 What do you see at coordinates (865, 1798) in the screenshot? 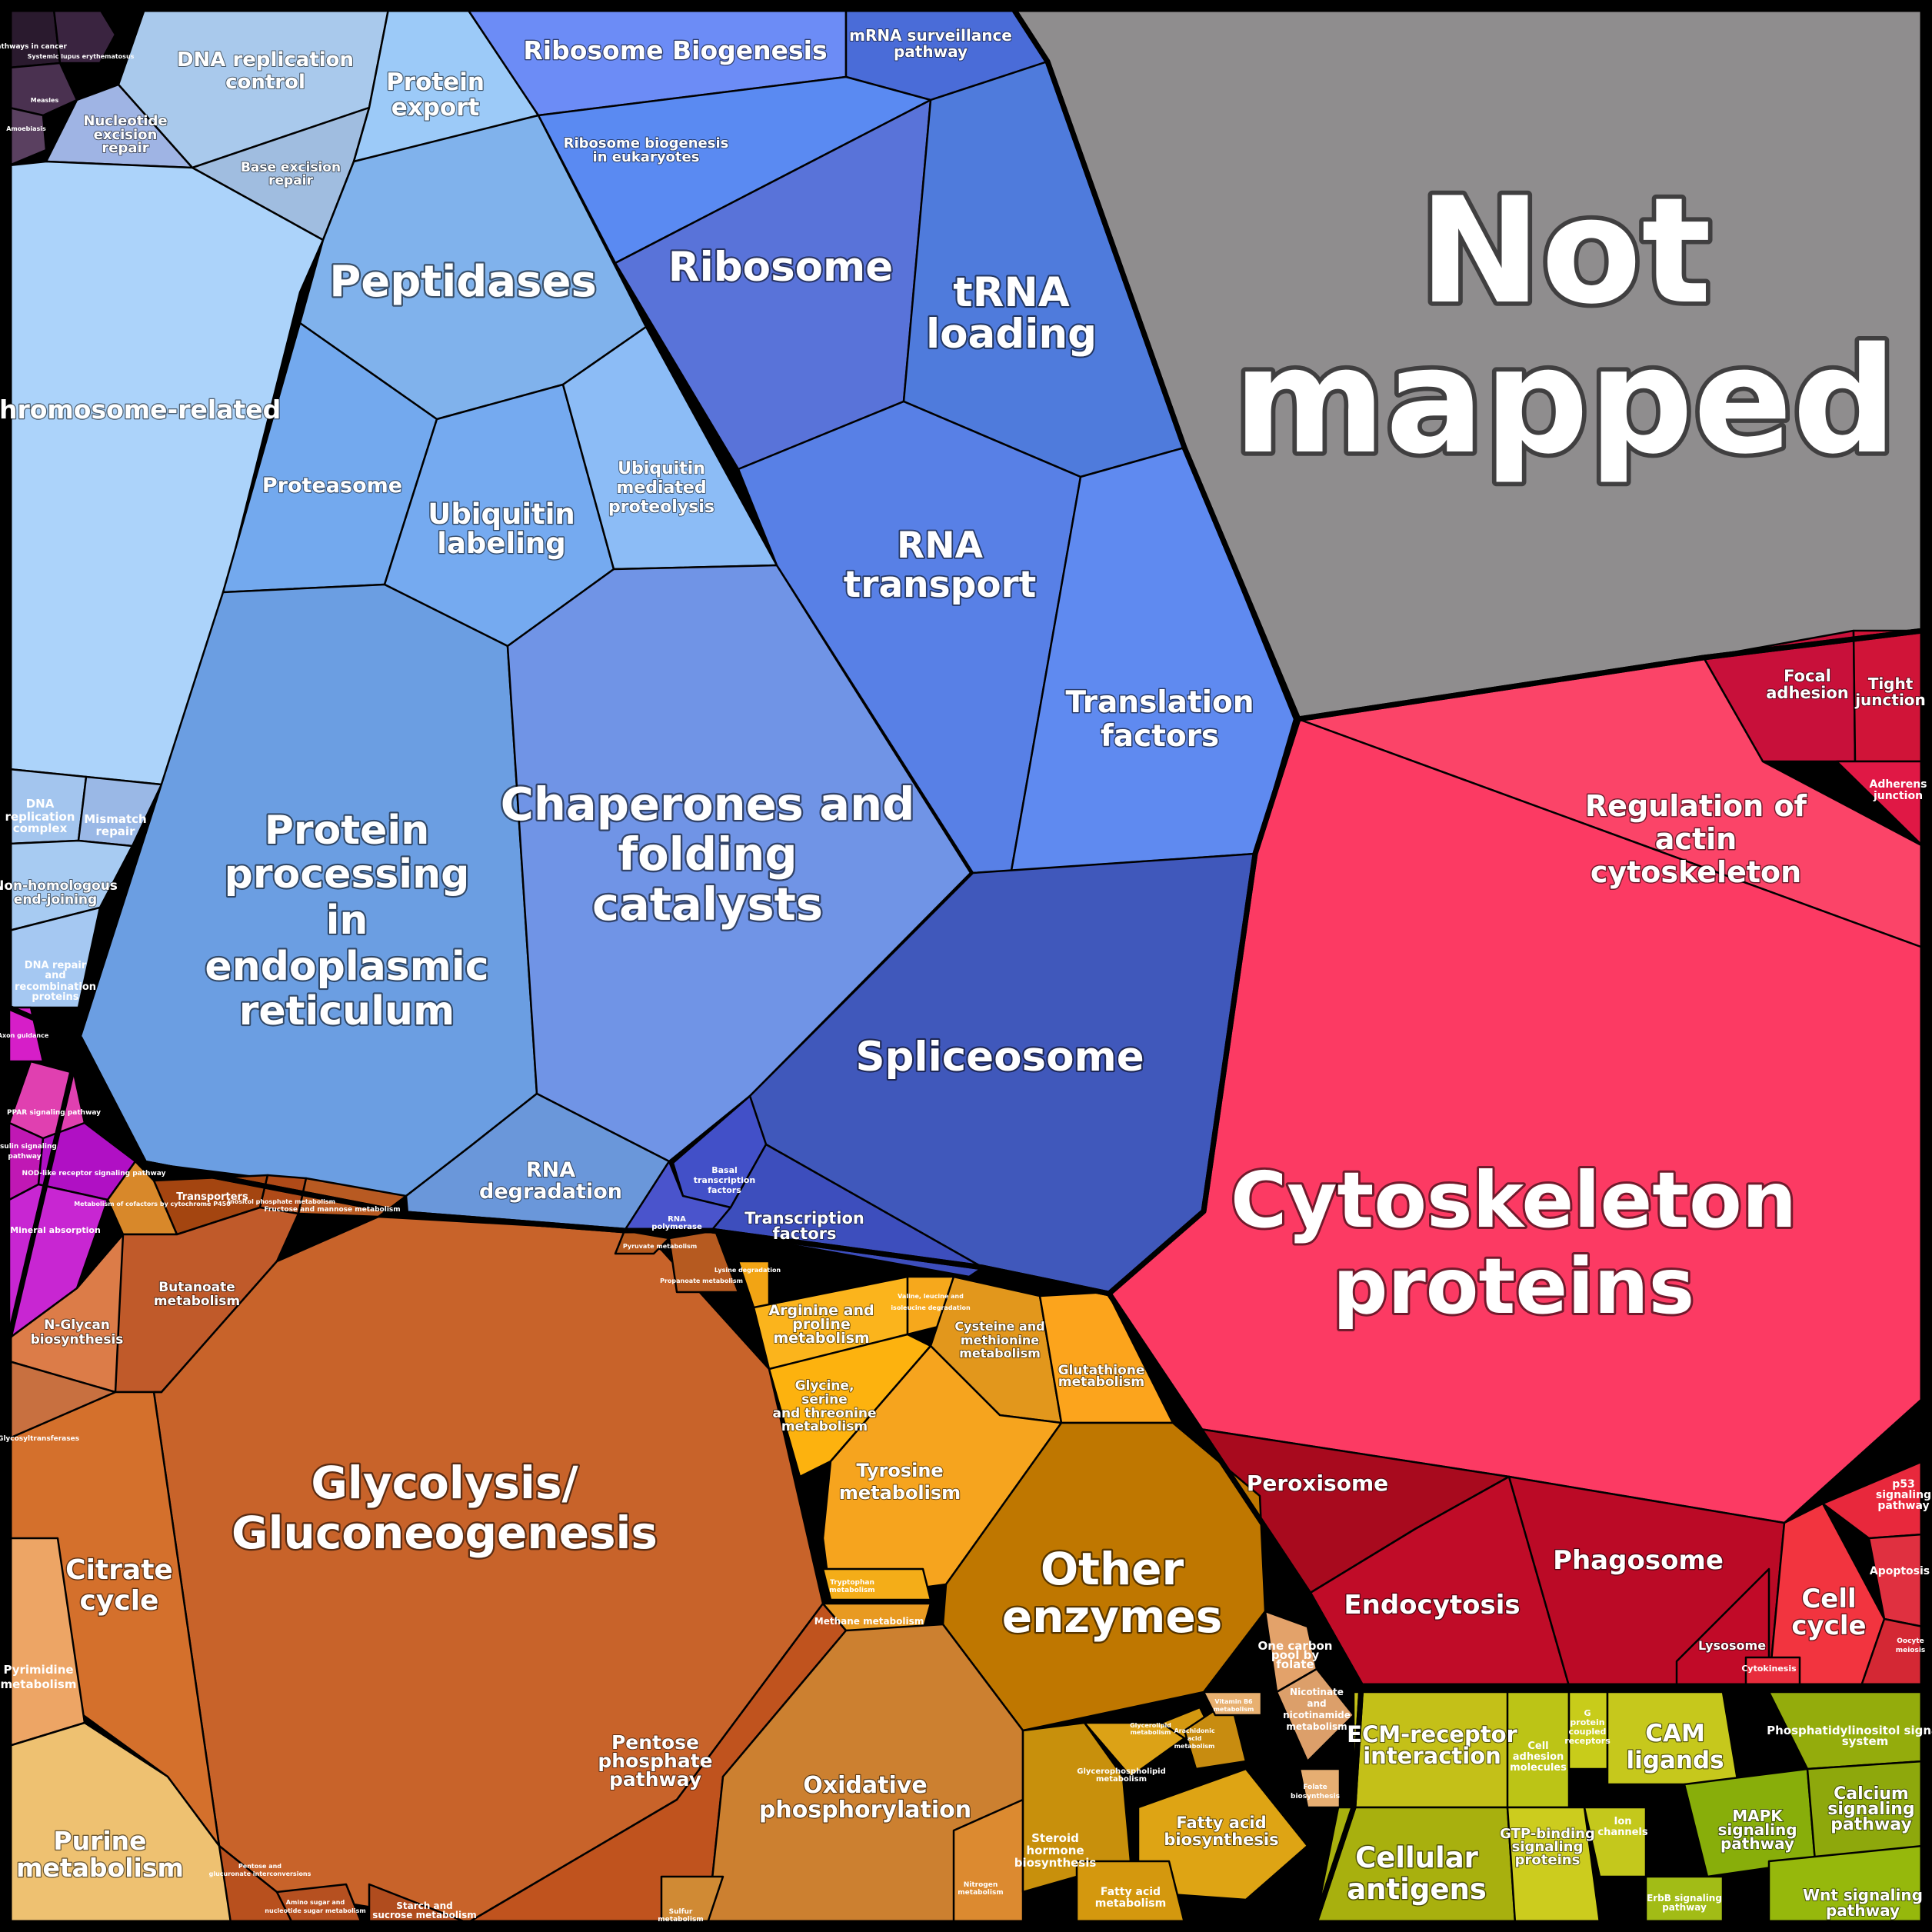
I see `label-oxidative-phosphorylation: Oxidative phosphorylation` at bounding box center [865, 1798].